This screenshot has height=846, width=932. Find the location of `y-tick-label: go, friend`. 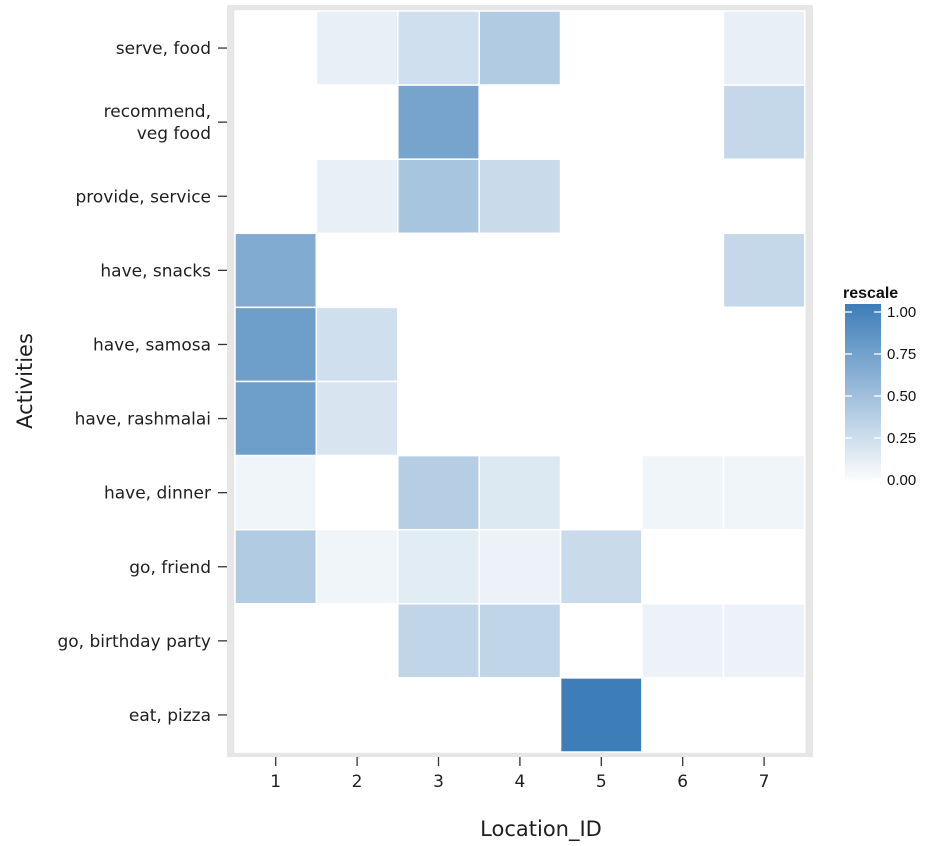

y-tick-label: go, friend is located at coordinates (170, 568).